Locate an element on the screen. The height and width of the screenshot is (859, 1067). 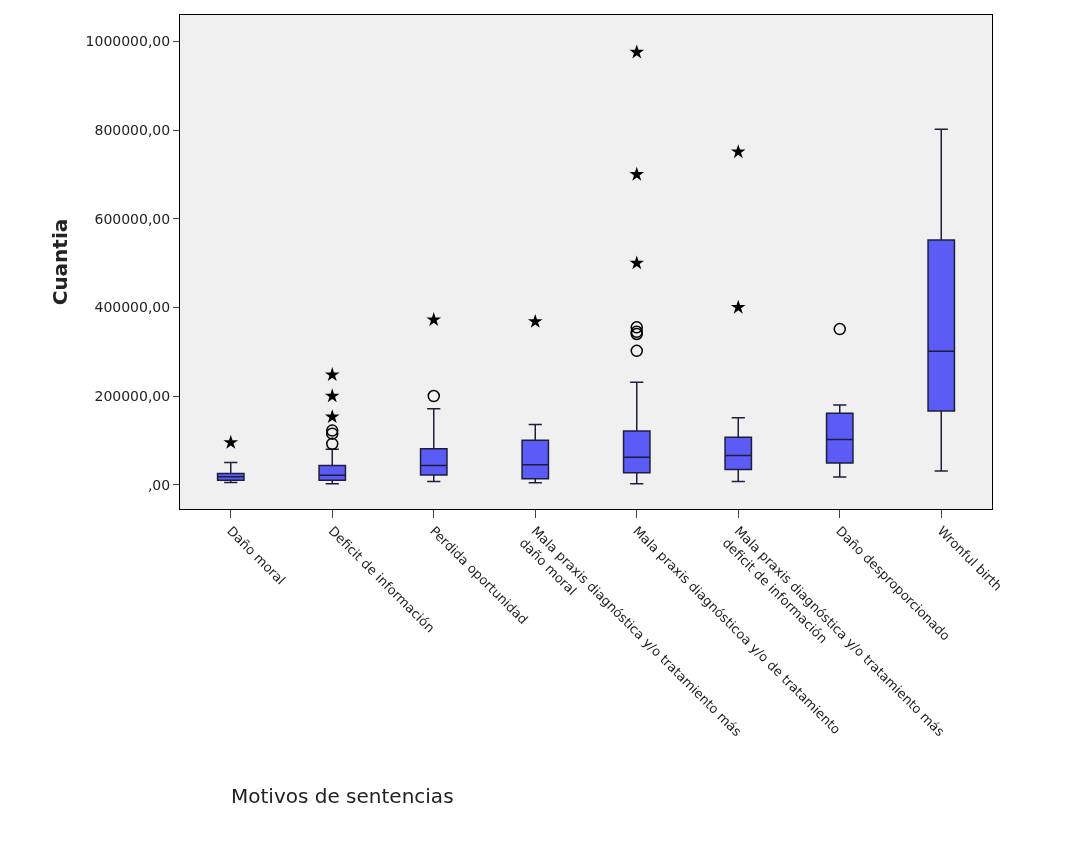
y-tick-label: 600000,00 is located at coordinates (132, 218).